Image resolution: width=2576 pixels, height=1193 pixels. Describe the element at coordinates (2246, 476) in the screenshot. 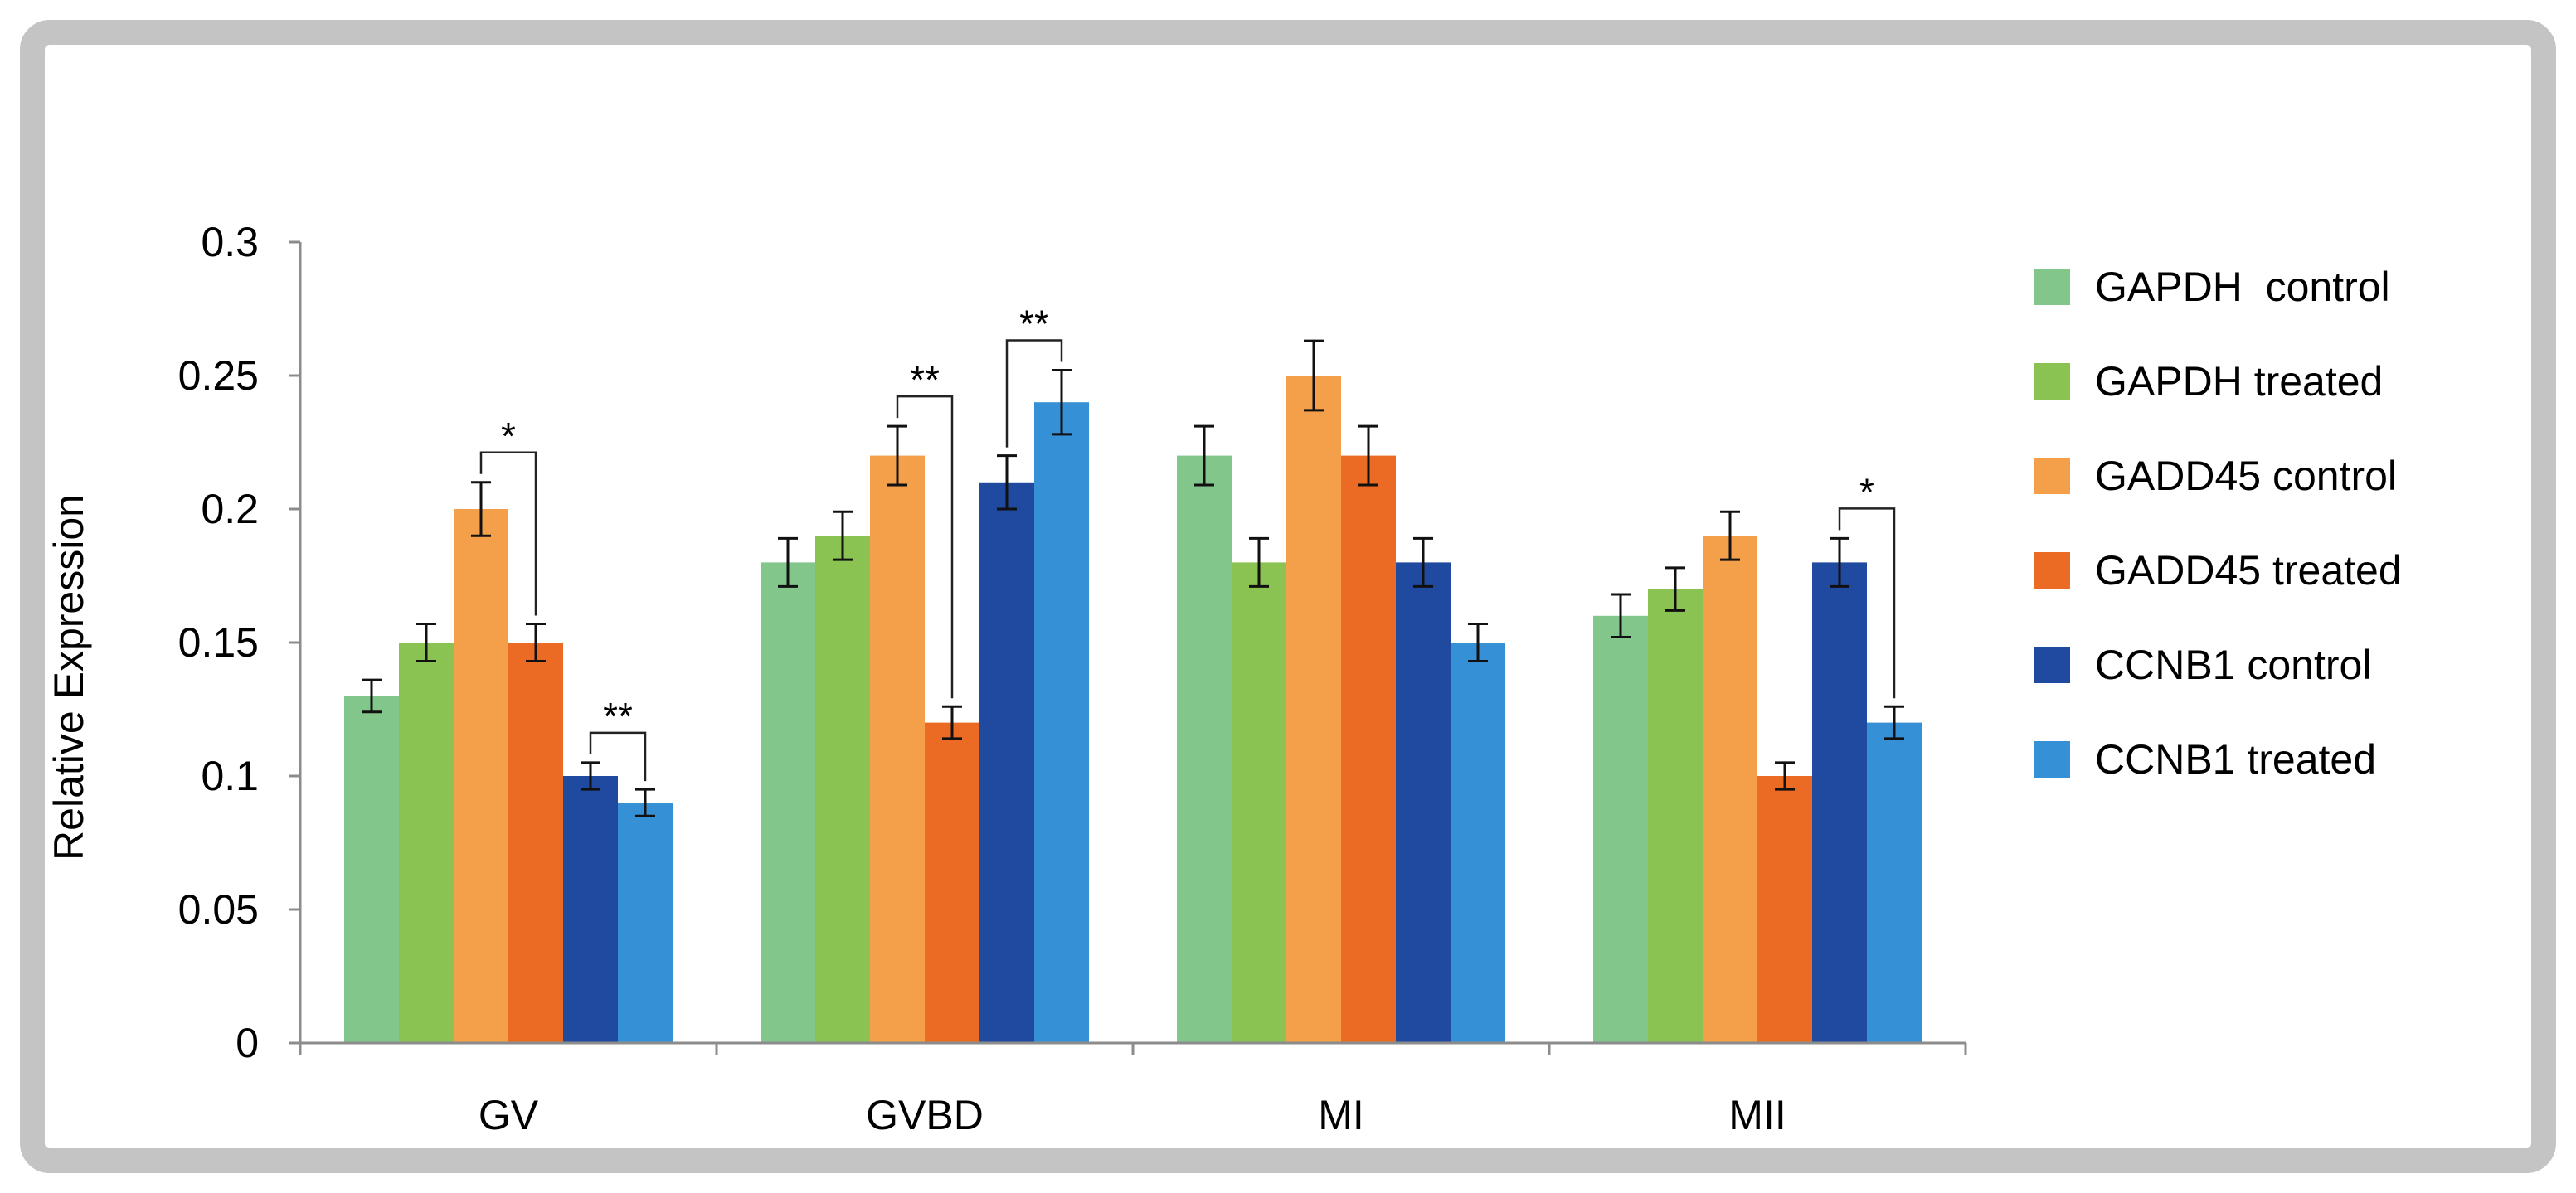

I see `legend-label: GADD45 control` at that location.